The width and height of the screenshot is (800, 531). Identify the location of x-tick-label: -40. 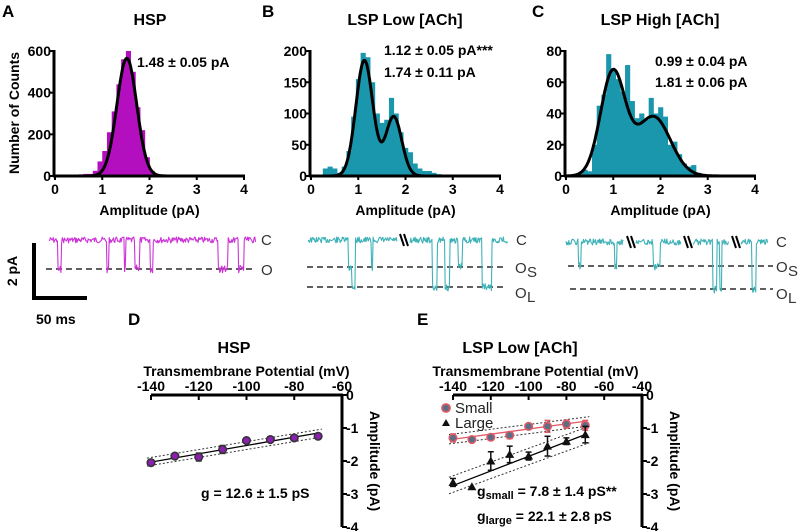
(642, 386).